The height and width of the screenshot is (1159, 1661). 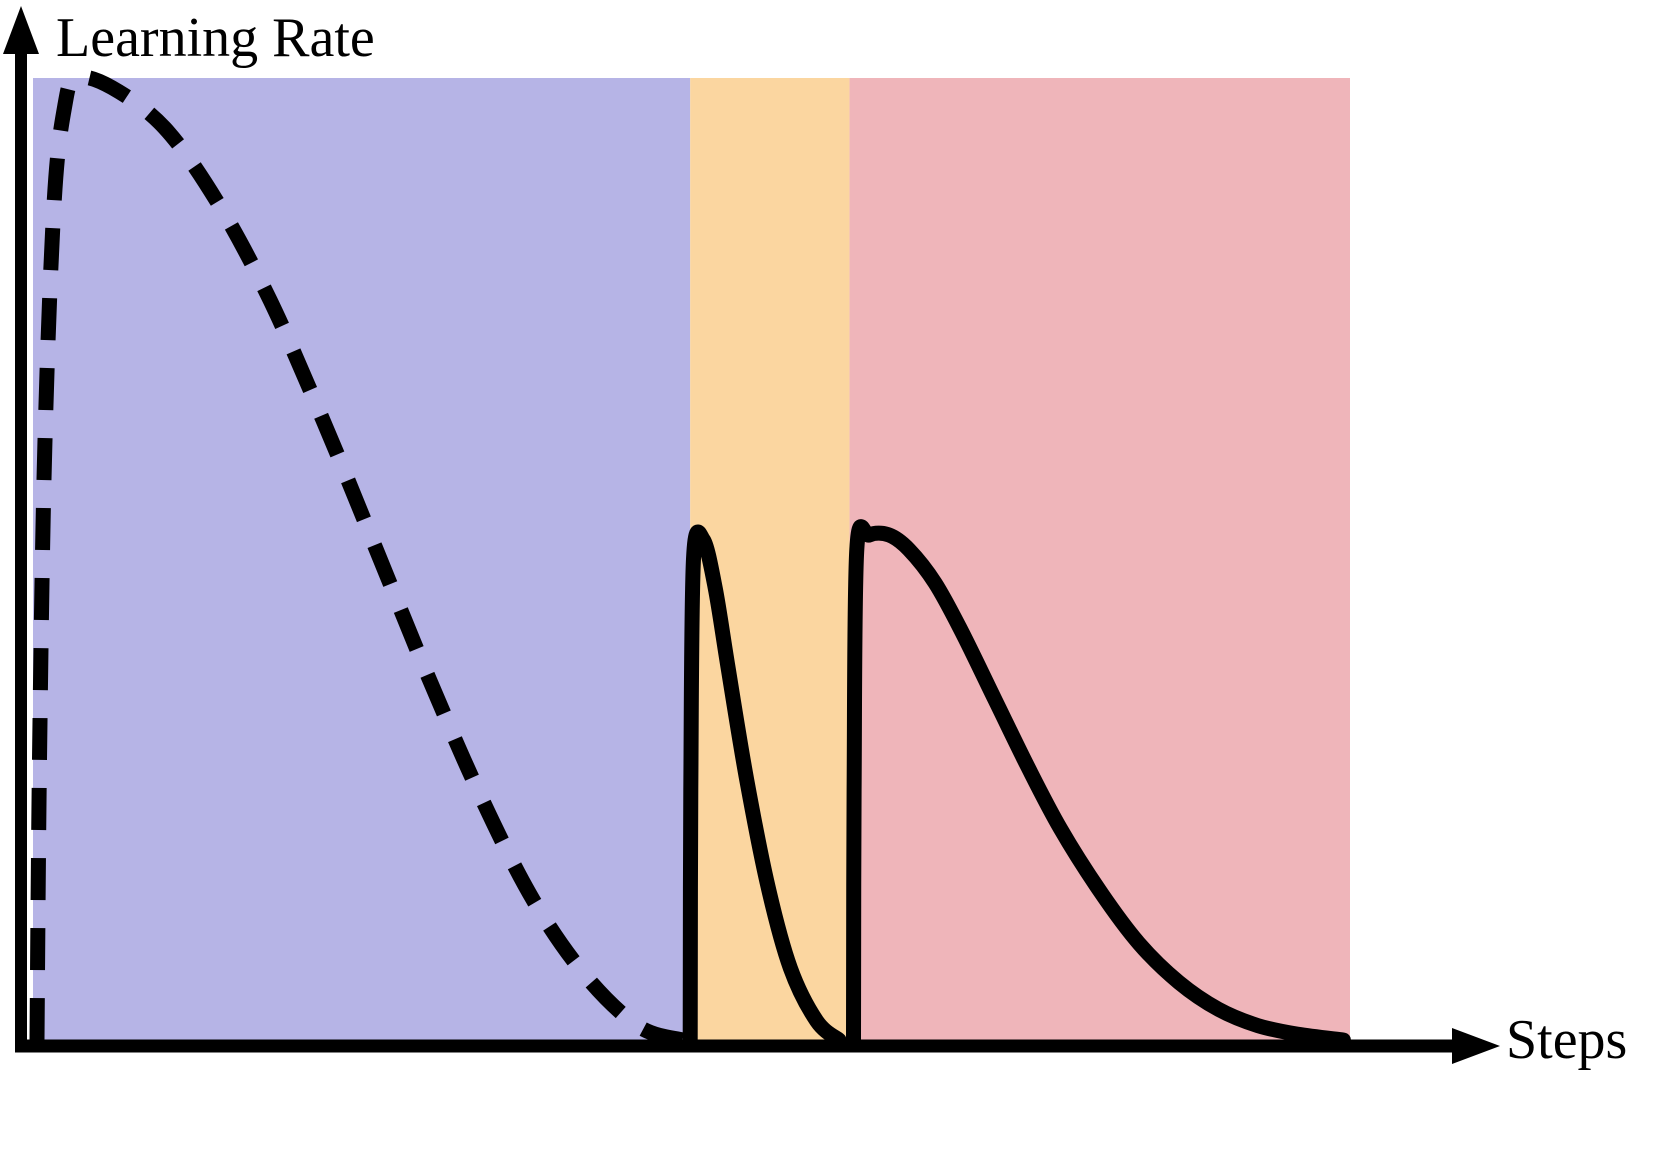 What do you see at coordinates (764, 786) in the screenshot?
I see `series-second-stage-schedule` at bounding box center [764, 786].